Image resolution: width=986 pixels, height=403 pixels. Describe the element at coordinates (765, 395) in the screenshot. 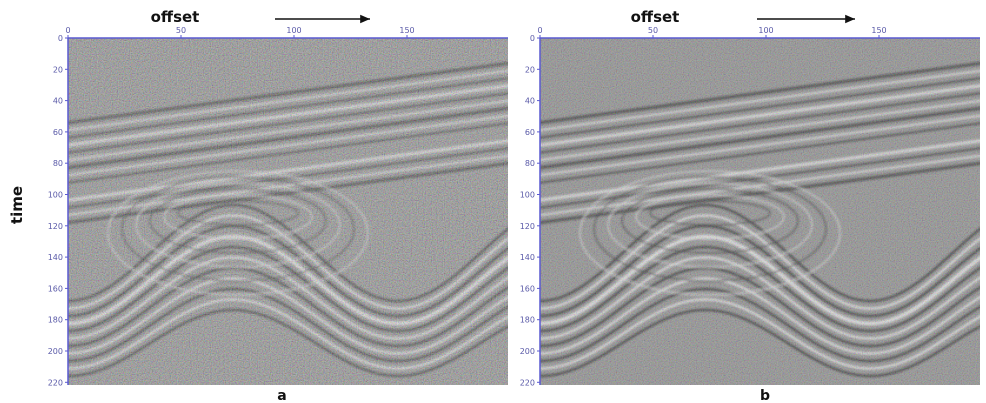

I see `panel-label: b` at that location.